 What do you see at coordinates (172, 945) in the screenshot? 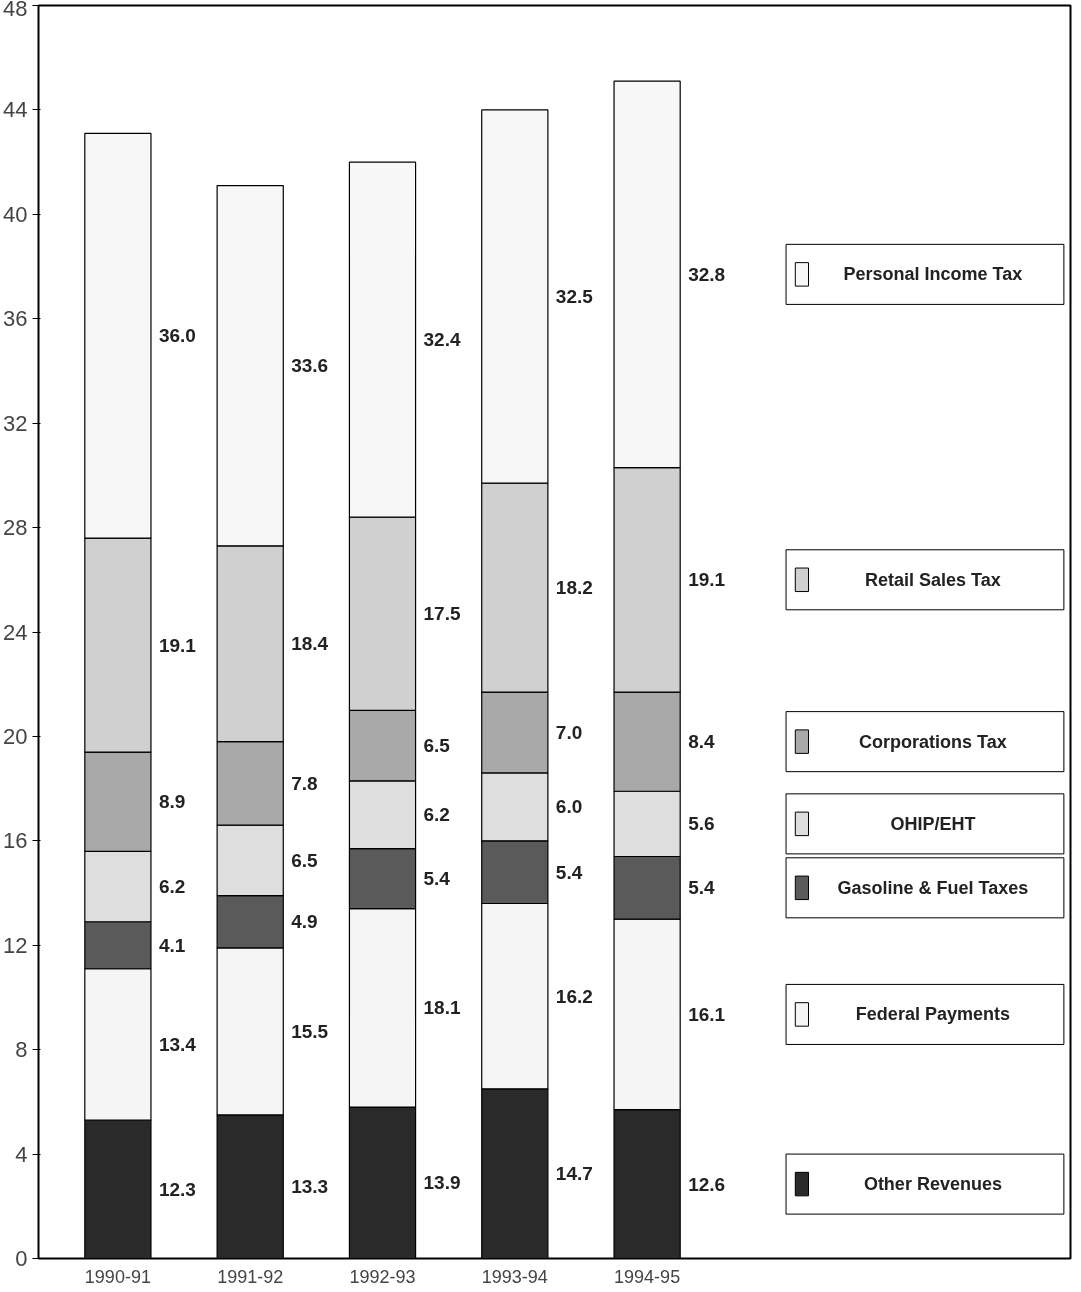
I see `annotation: 4.1` at bounding box center [172, 945].